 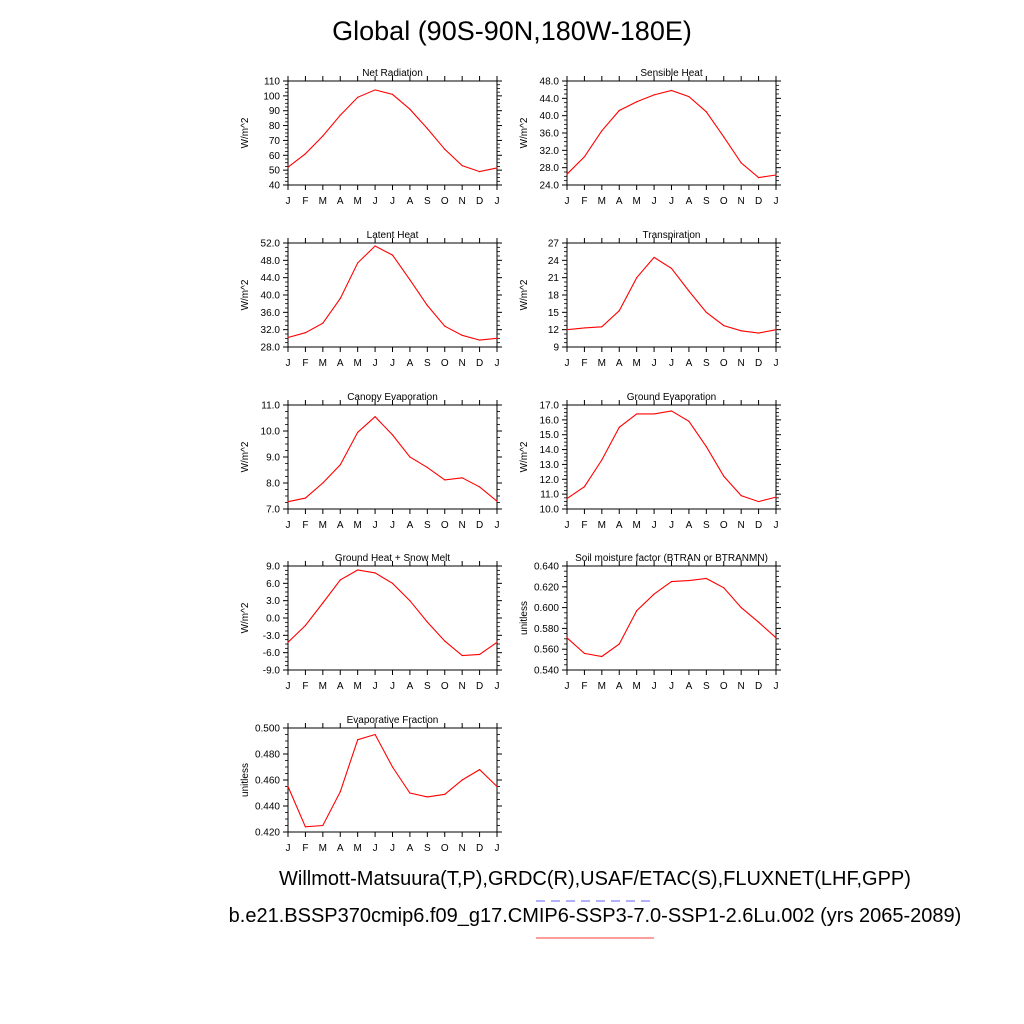 I want to click on y-tick-label: 0.420, so click(x=267, y=833).